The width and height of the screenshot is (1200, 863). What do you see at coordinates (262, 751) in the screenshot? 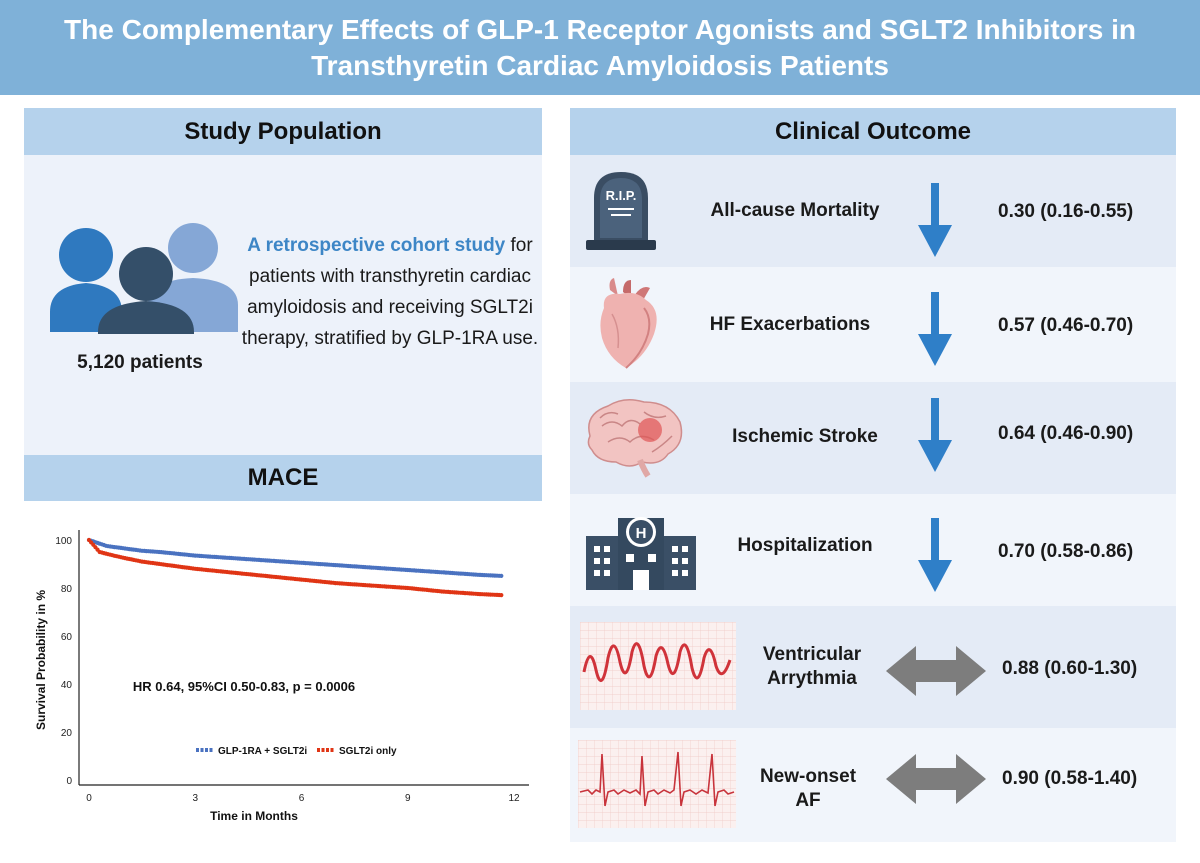
I see `legend-label-series-1: GLP-1RA + SGLT2i` at bounding box center [262, 751].